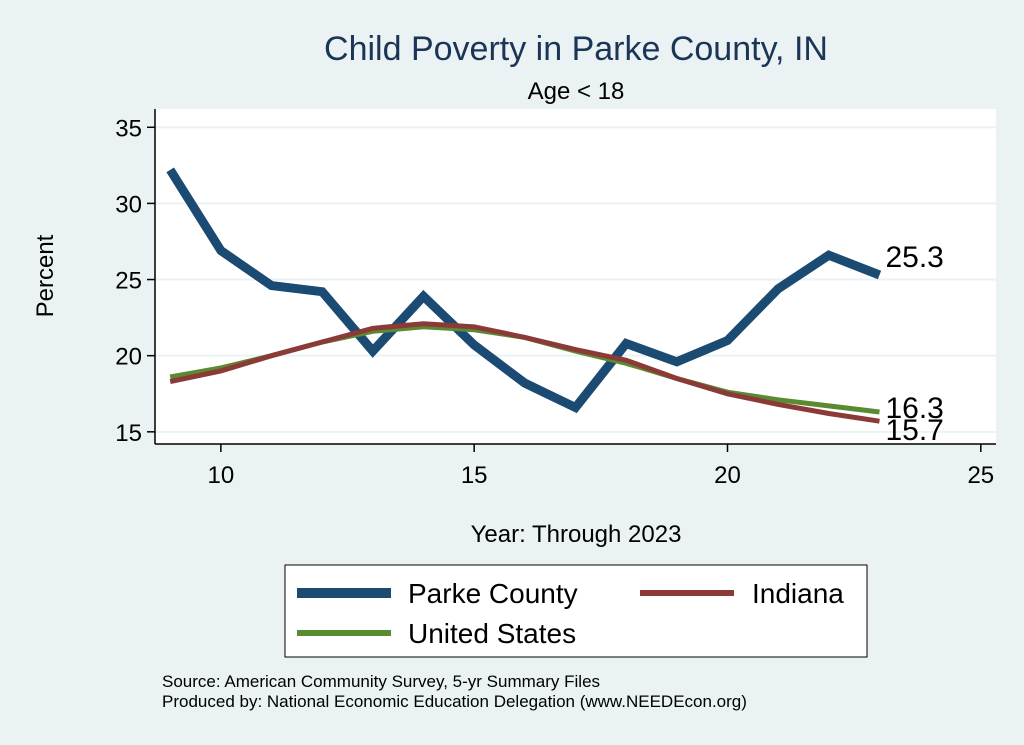  I want to click on y-tick-label-25: 25, so click(128, 281).